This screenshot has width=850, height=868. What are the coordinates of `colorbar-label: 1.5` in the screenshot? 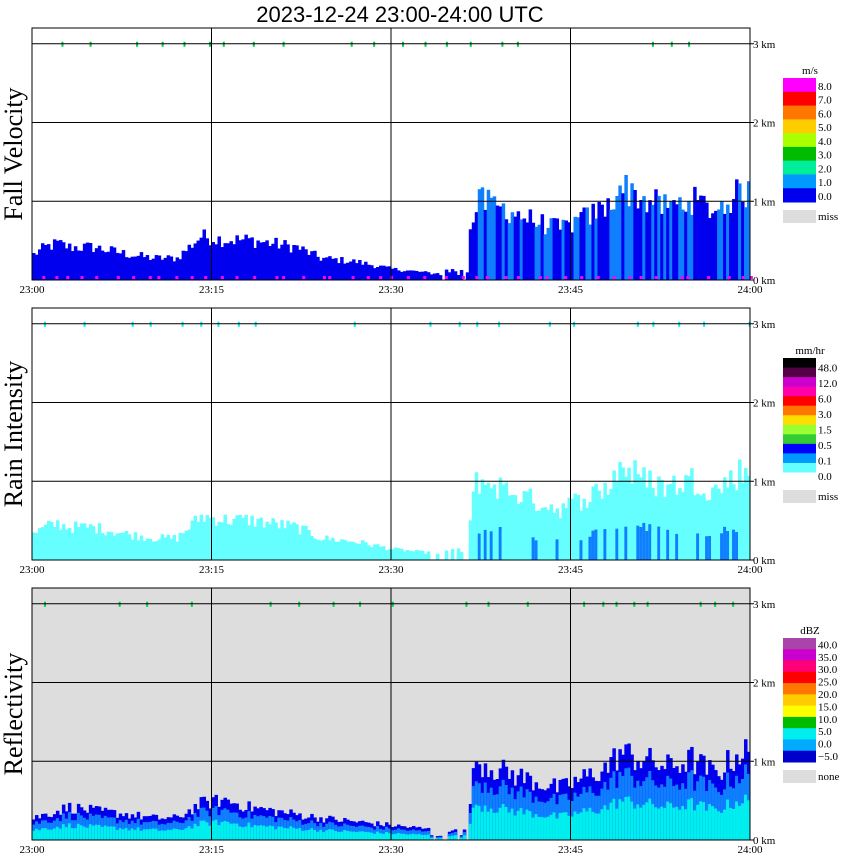 It's located at (825, 431).